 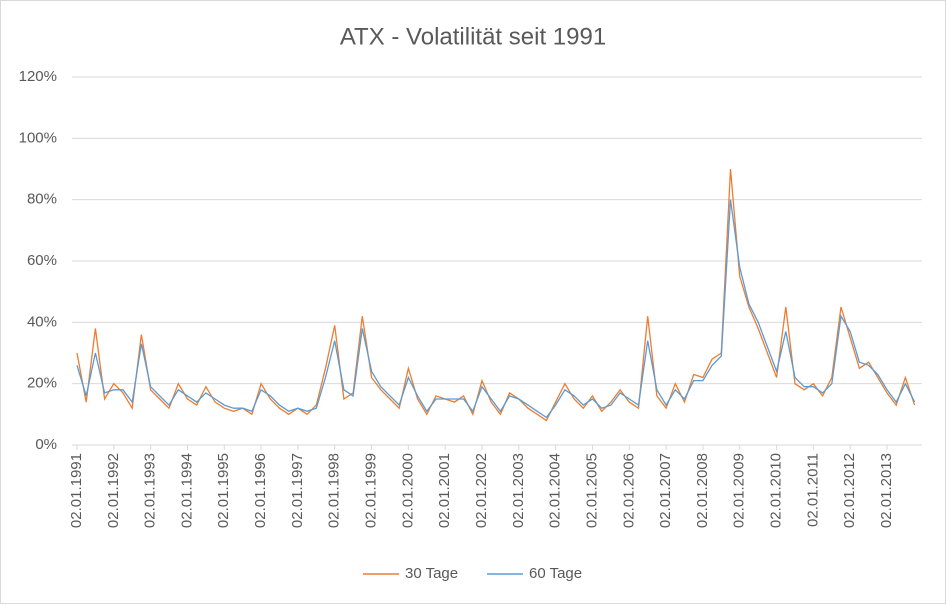 What do you see at coordinates (473, 36) in the screenshot?
I see `chart-title: ATX - Volatilität seit 1991` at bounding box center [473, 36].